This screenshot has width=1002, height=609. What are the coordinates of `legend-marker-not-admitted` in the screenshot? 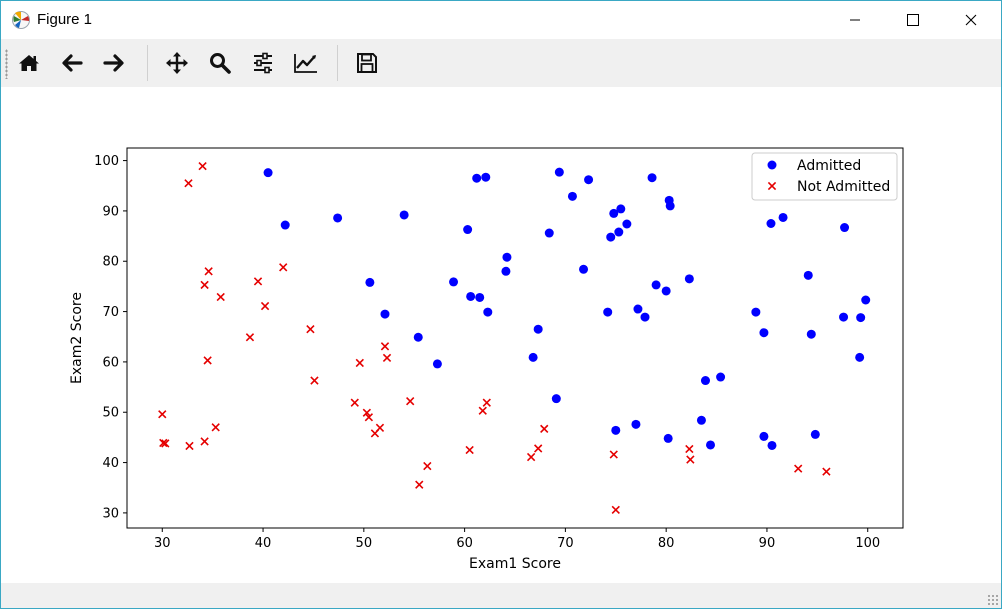 It's located at (772, 186).